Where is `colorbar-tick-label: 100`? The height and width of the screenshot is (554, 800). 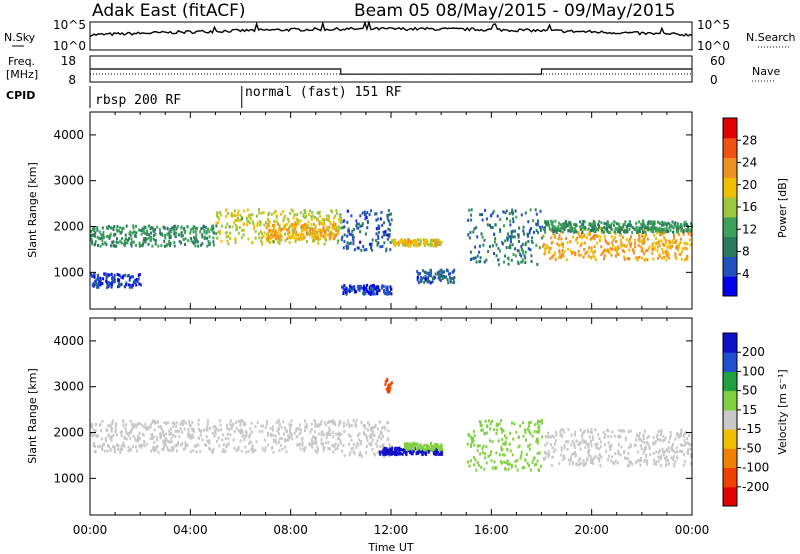 colorbar-tick-label: 100 is located at coordinates (753, 371).